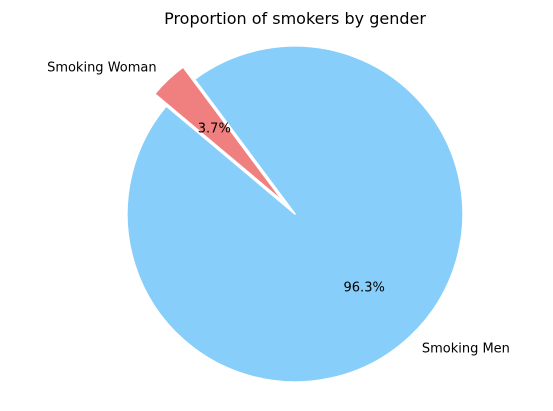  What do you see at coordinates (102, 67) in the screenshot?
I see `slice-label-smoking-woman: Smoking Woman` at bounding box center [102, 67].